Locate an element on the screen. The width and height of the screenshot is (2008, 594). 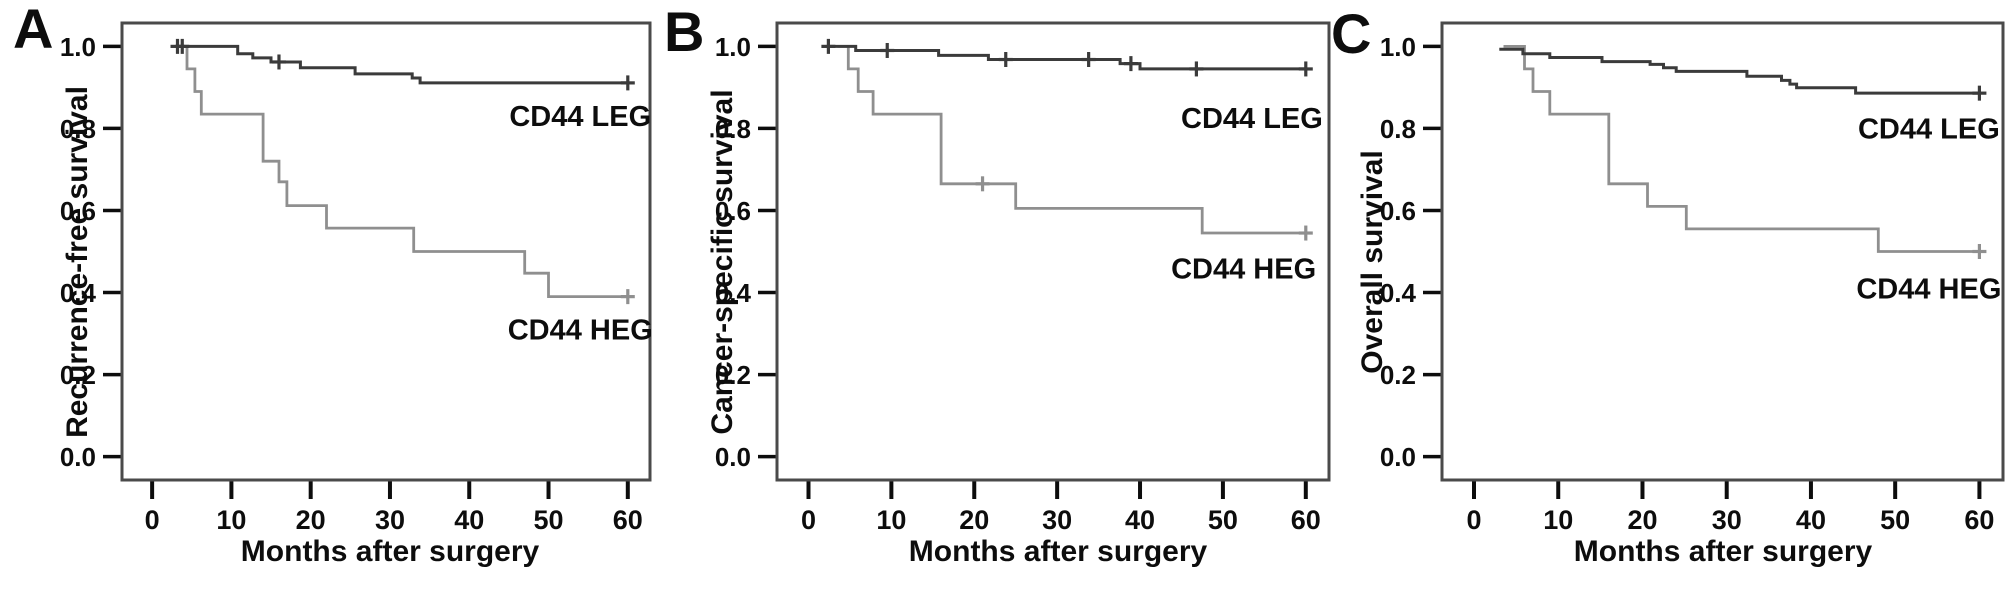
y-axis-title-overall-survival: Overall survival is located at coordinates (1372, 262).